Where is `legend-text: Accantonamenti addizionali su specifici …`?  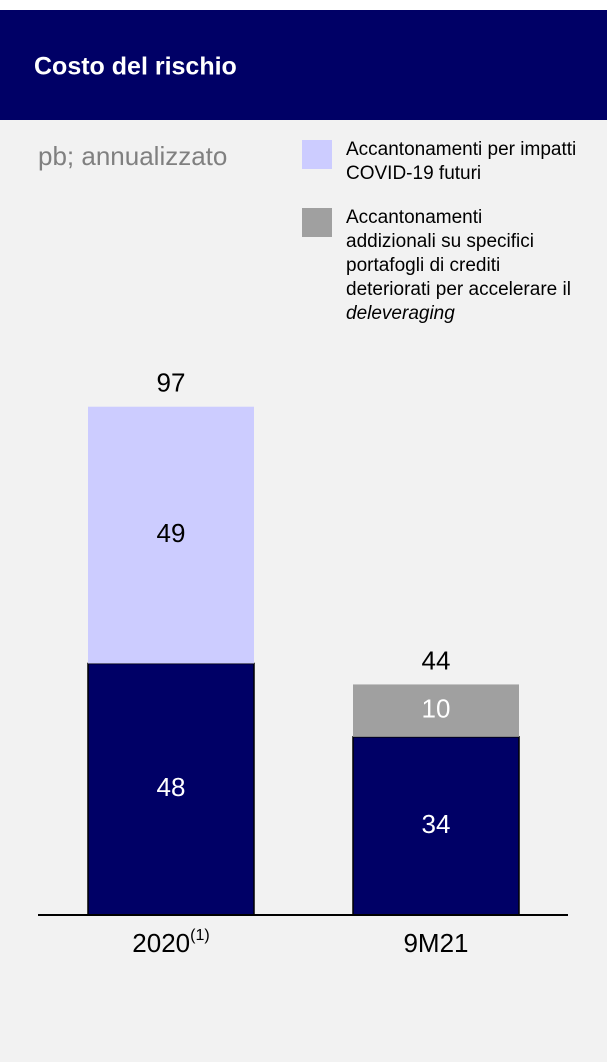 legend-text: Accantonamenti addizionali su specifici … is located at coordinates (458, 253).